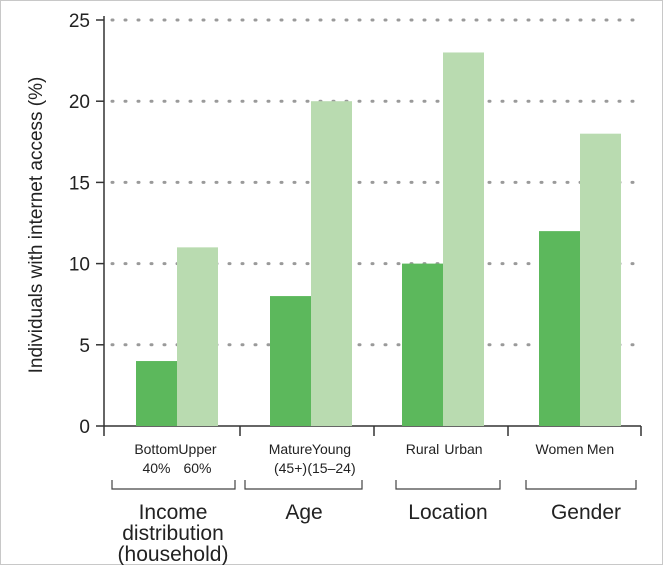  Describe the element at coordinates (173, 554) in the screenshot. I see `group-label: (household)` at that location.